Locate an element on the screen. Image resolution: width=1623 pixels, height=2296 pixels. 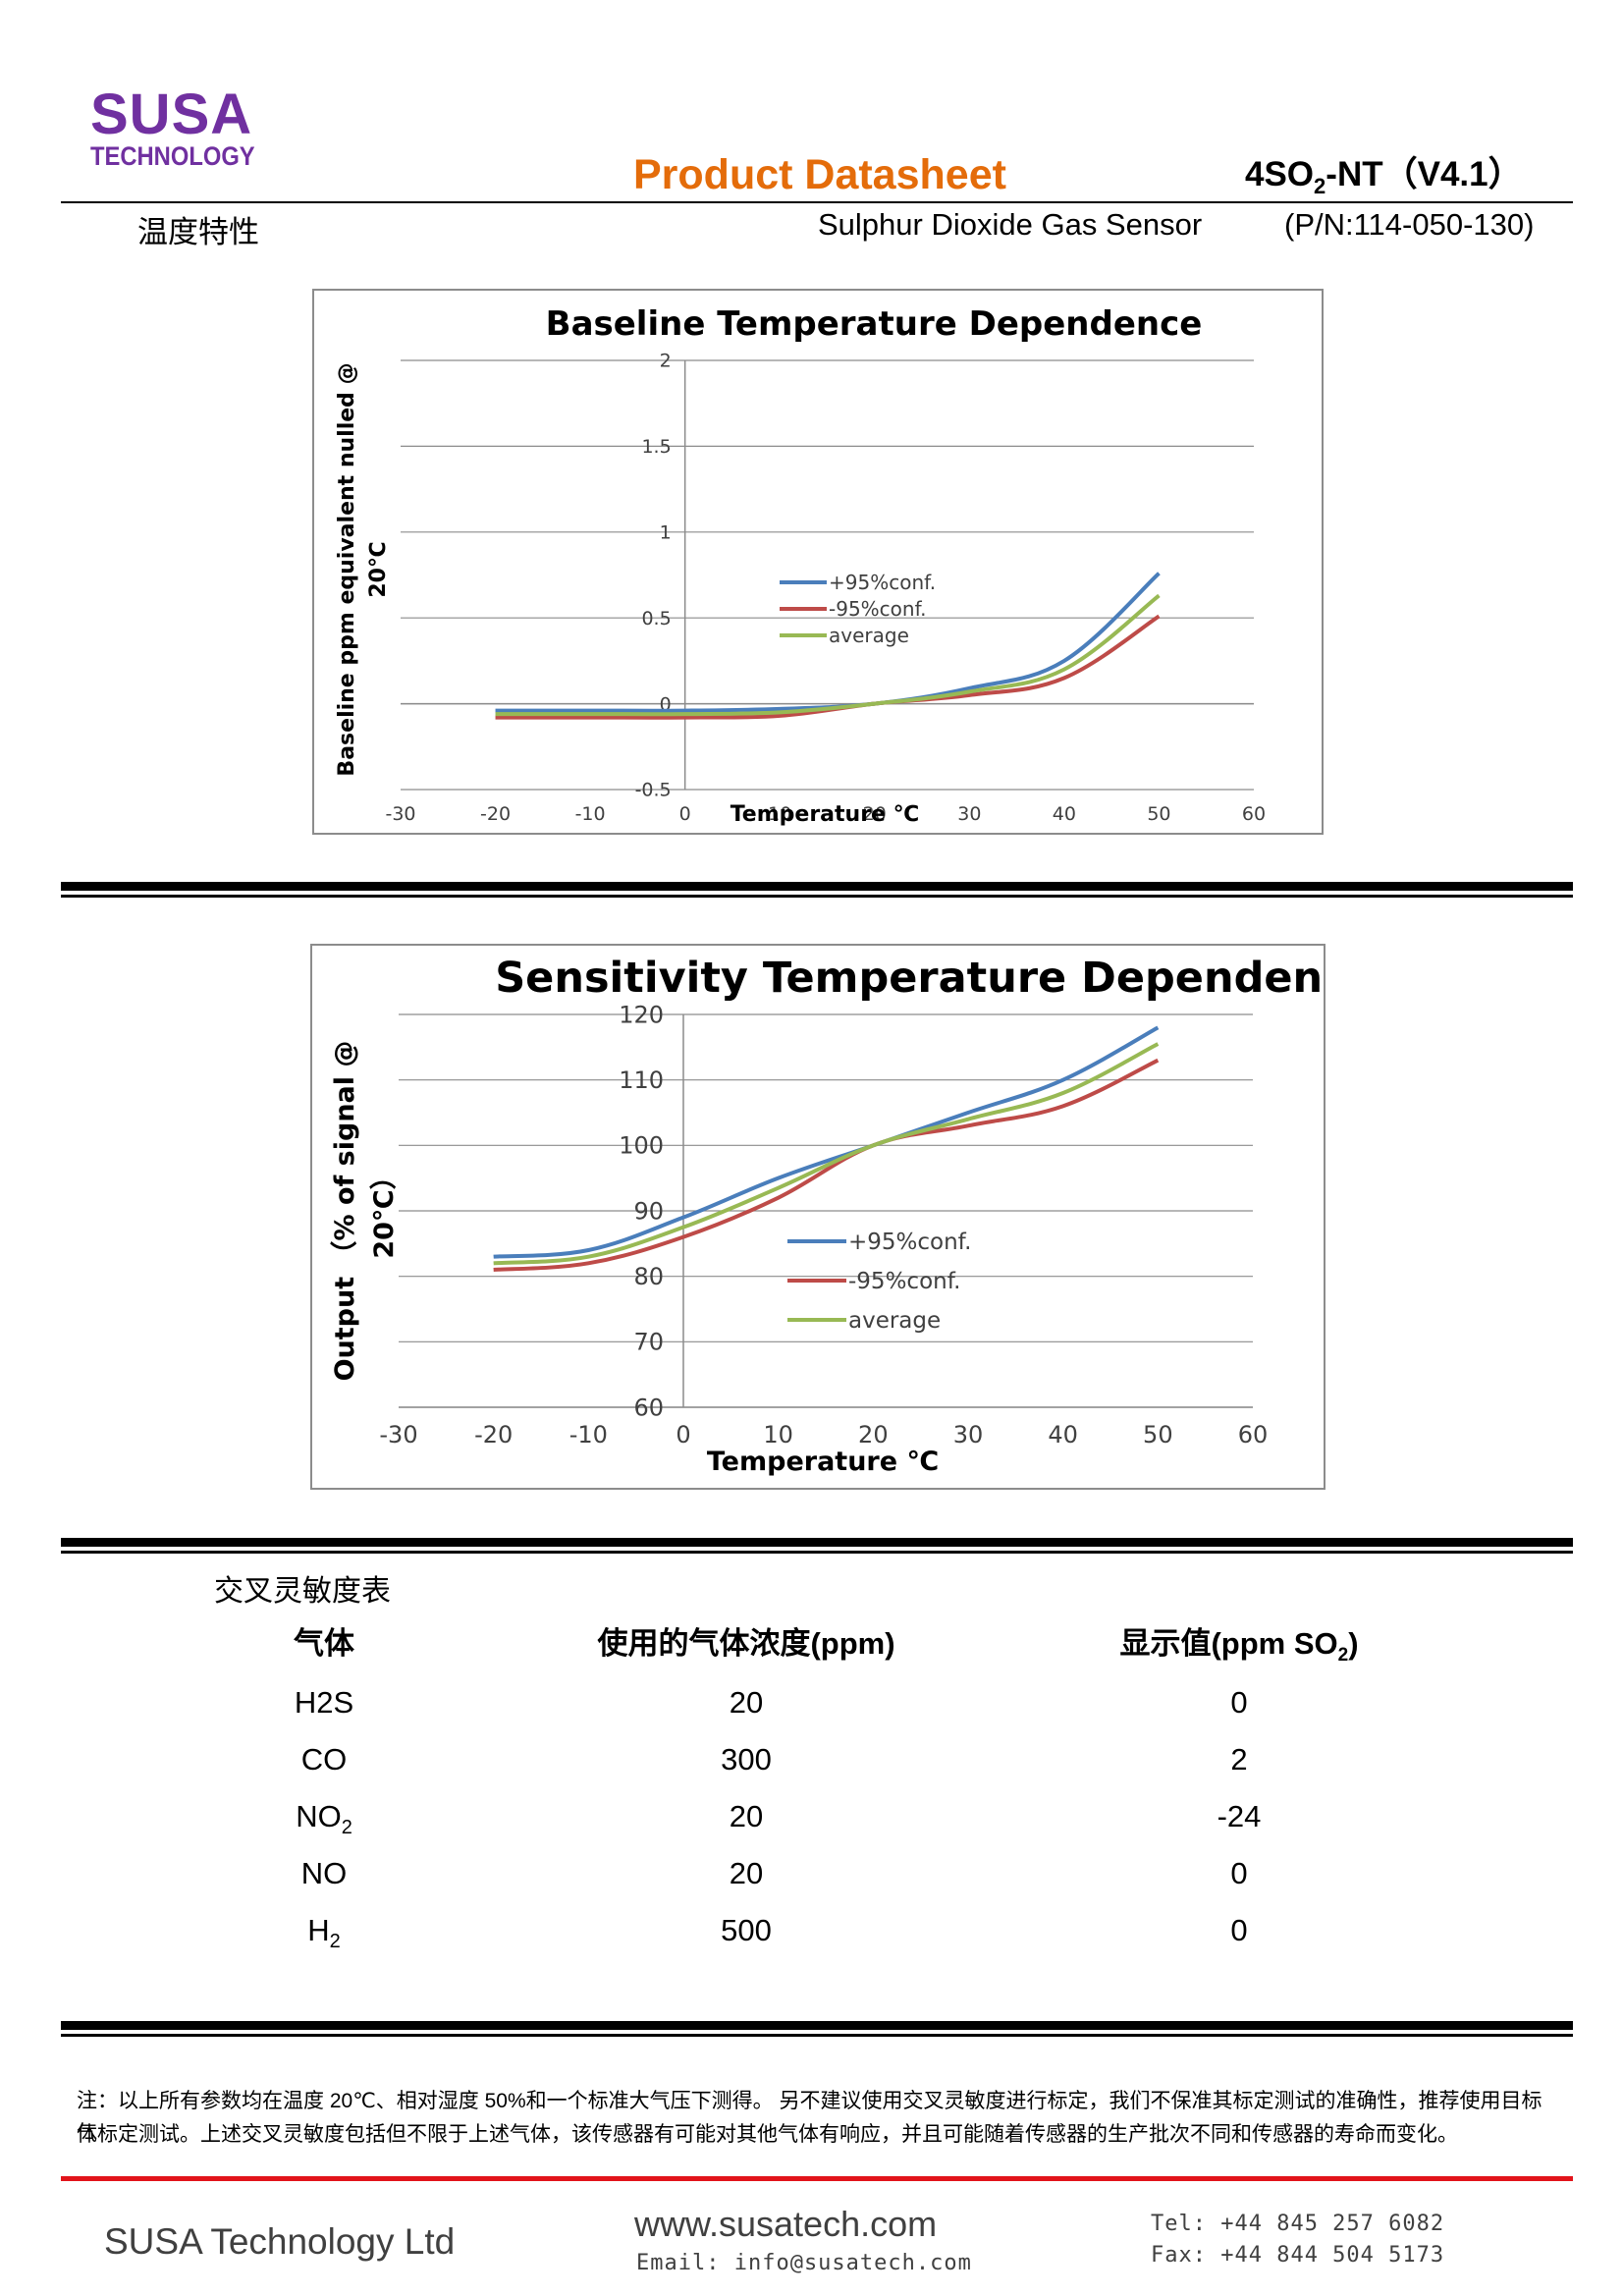
chart-title: Sensitivity Temperature Dependence is located at coordinates (909, 978).